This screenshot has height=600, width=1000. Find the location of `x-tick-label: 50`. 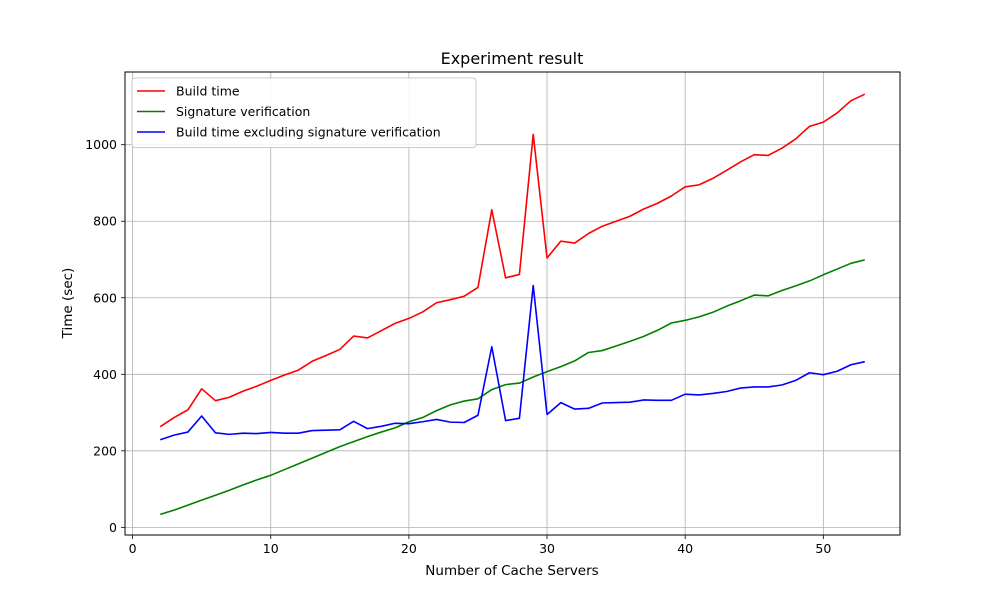

x-tick-label: 50 is located at coordinates (823, 548).